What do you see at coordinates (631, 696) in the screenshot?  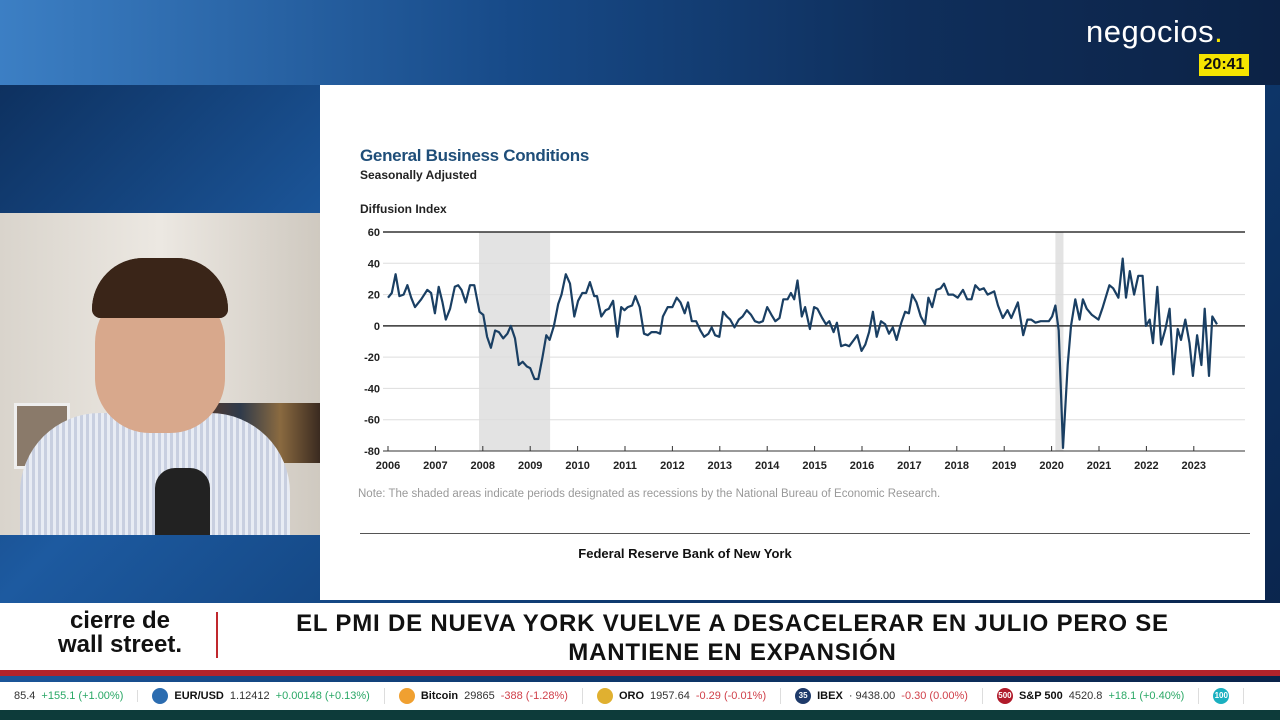 I see `ticker-name: ORO` at bounding box center [631, 696].